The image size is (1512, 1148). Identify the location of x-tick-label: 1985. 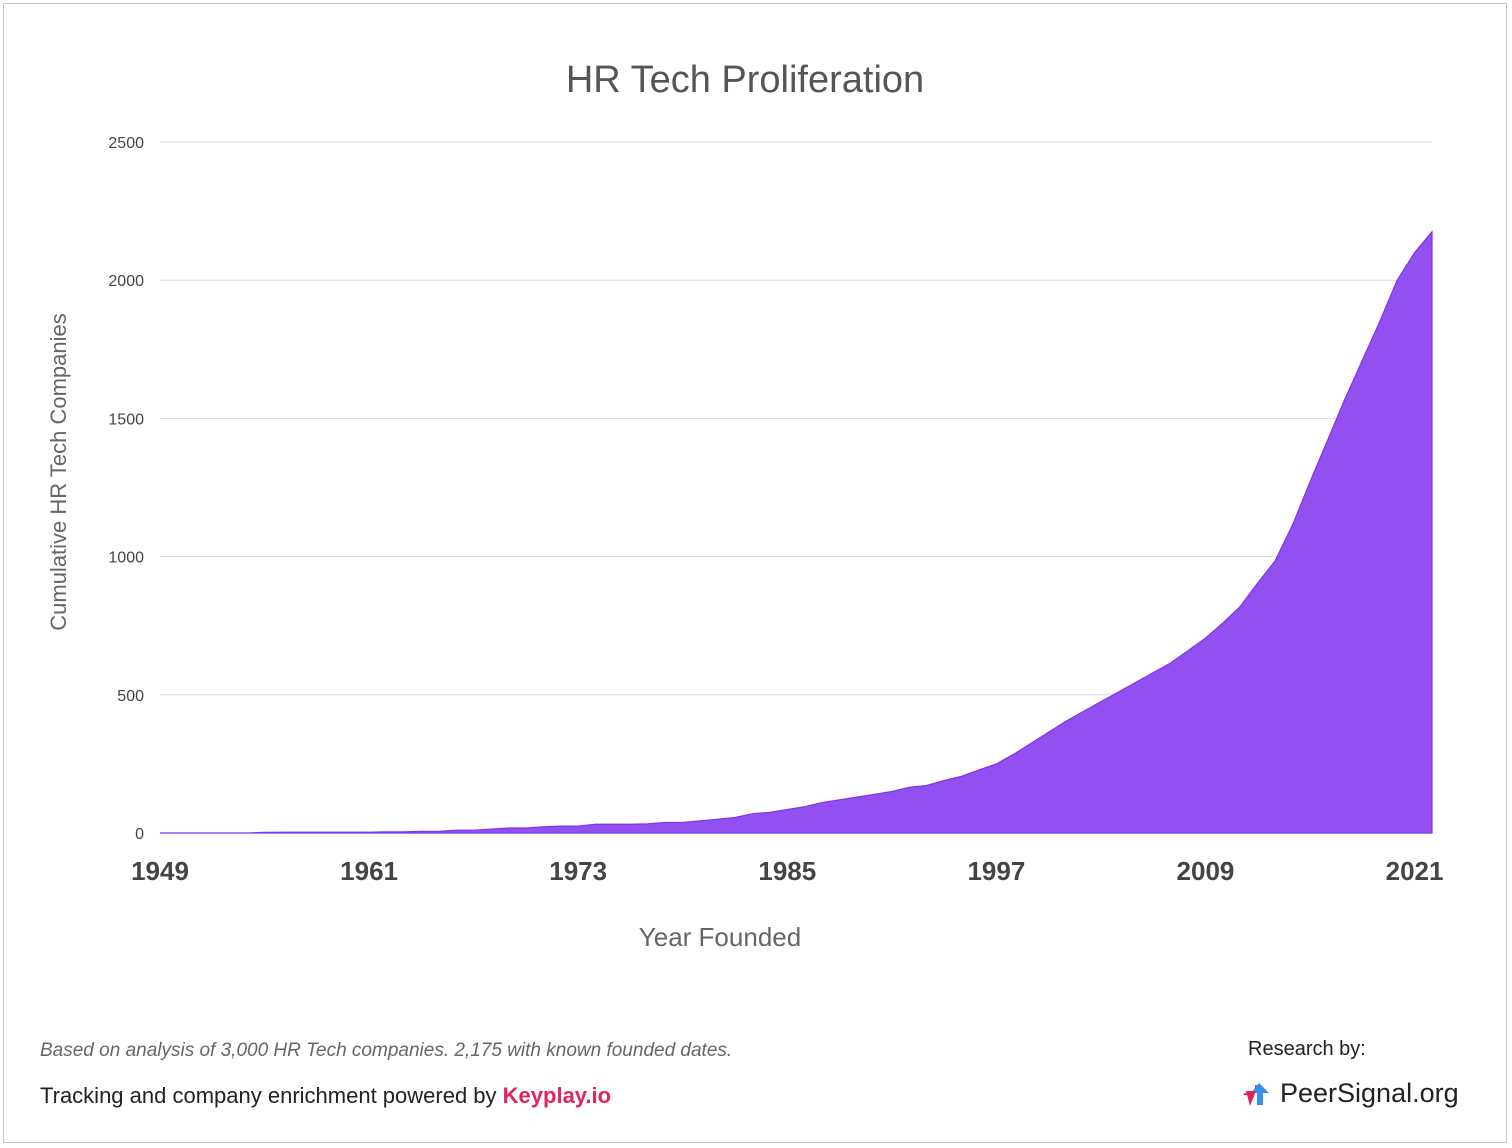
(787, 871).